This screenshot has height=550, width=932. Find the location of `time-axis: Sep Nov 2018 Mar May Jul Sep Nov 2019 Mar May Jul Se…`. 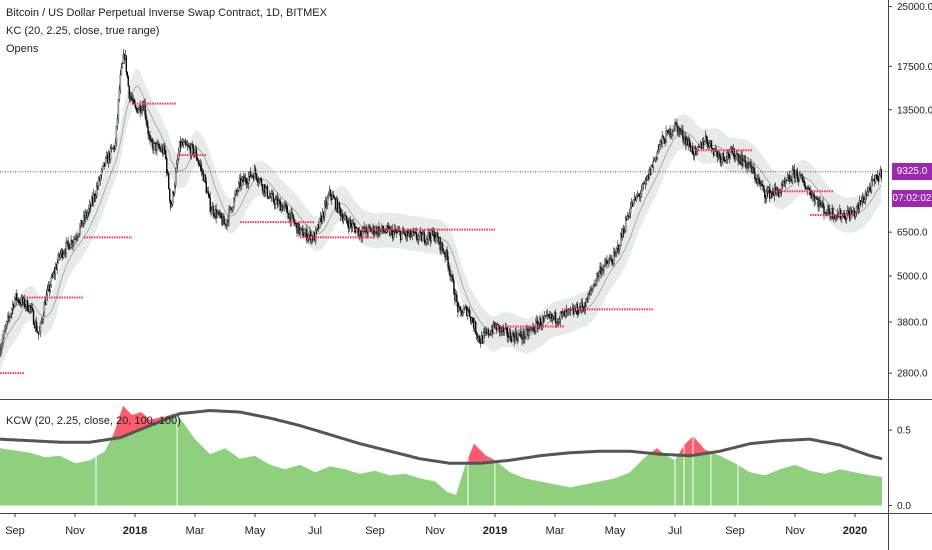

time-axis: Sep Nov 2018 Mar May Jul Sep Nov 2019 Mar May Jul Se… is located at coordinates (436, 525).